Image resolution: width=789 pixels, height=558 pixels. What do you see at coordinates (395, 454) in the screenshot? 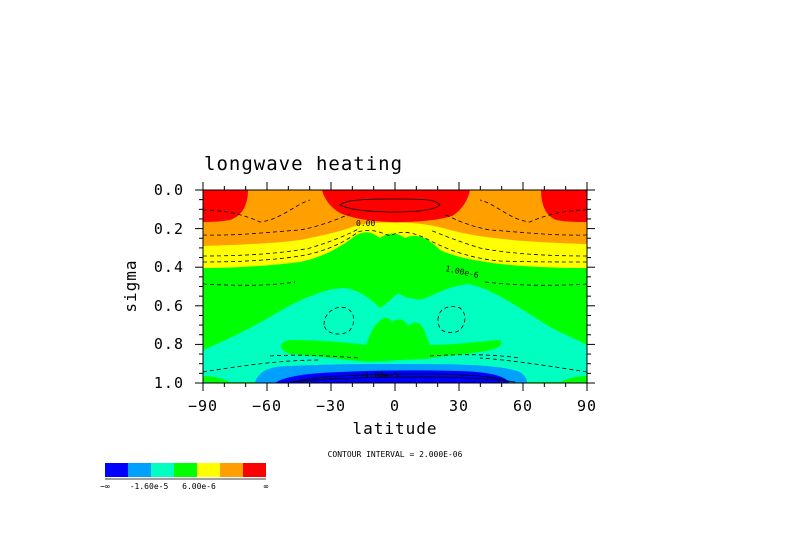
I see `contour-interval-label: CONTOUR INTERVAL = 2.000E-06` at bounding box center [395, 454].